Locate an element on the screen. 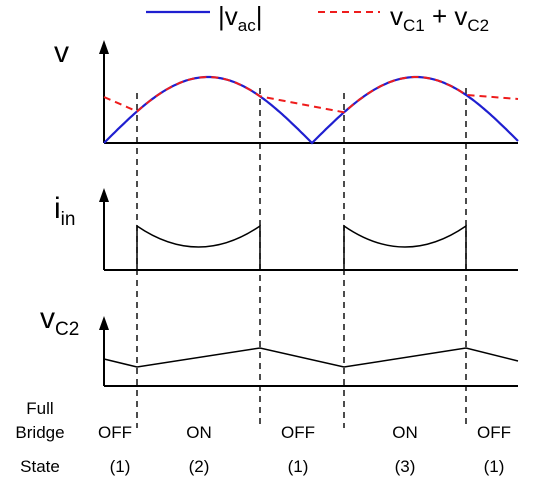 This screenshot has height=485, width=548. panel-current: iin is located at coordinates (286, 229).